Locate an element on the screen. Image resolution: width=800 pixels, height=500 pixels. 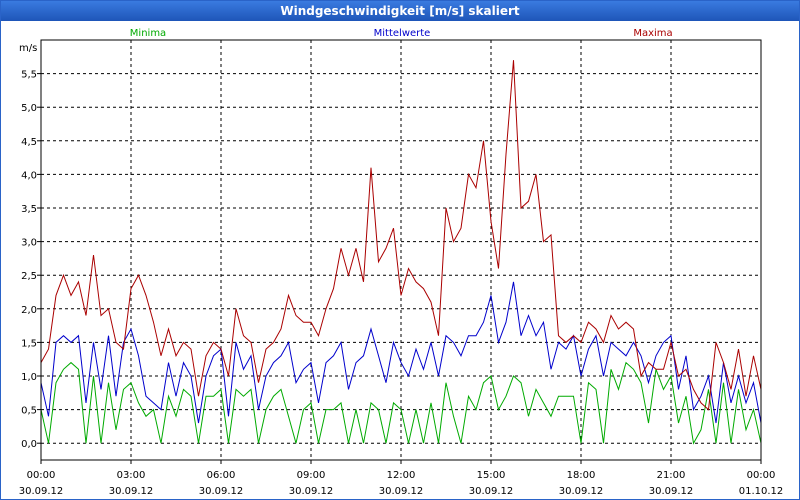
window-title: Windgeschwindigkeit [m/s] skaliert is located at coordinates (400, 11).